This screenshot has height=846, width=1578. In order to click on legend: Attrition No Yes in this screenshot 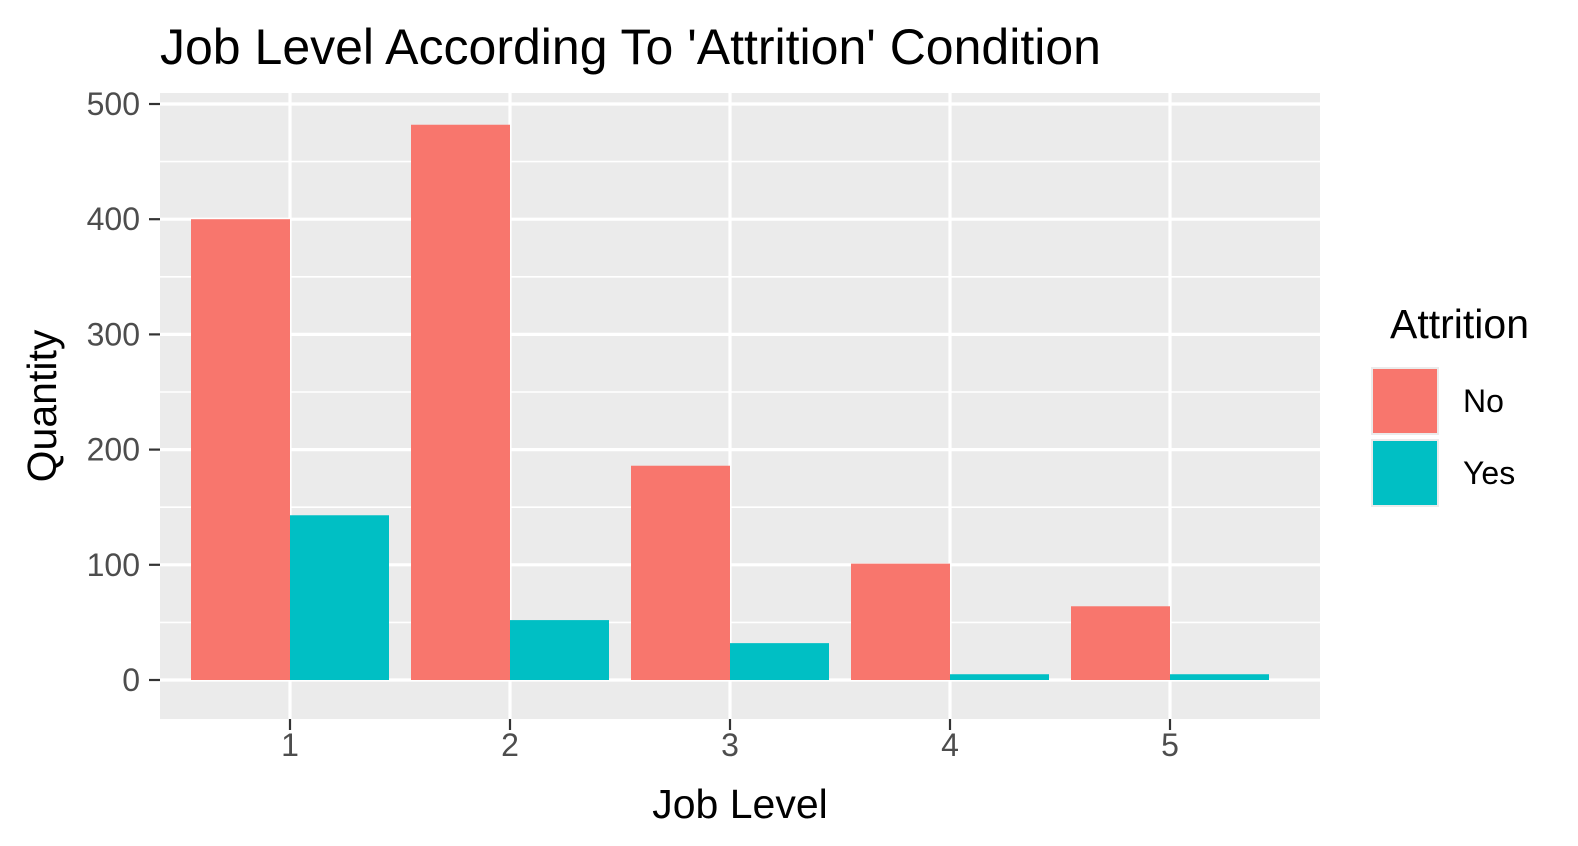, I will do `click(1450, 404)`.